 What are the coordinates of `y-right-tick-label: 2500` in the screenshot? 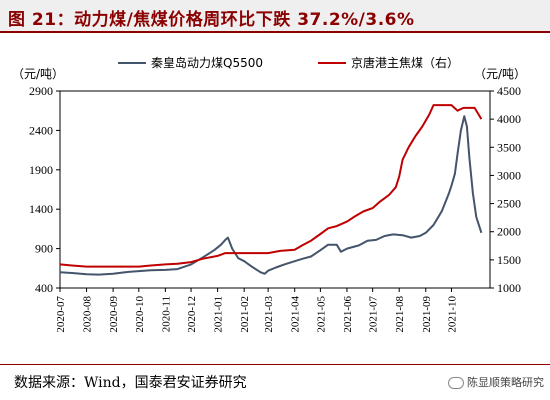 It's located at (509, 204).